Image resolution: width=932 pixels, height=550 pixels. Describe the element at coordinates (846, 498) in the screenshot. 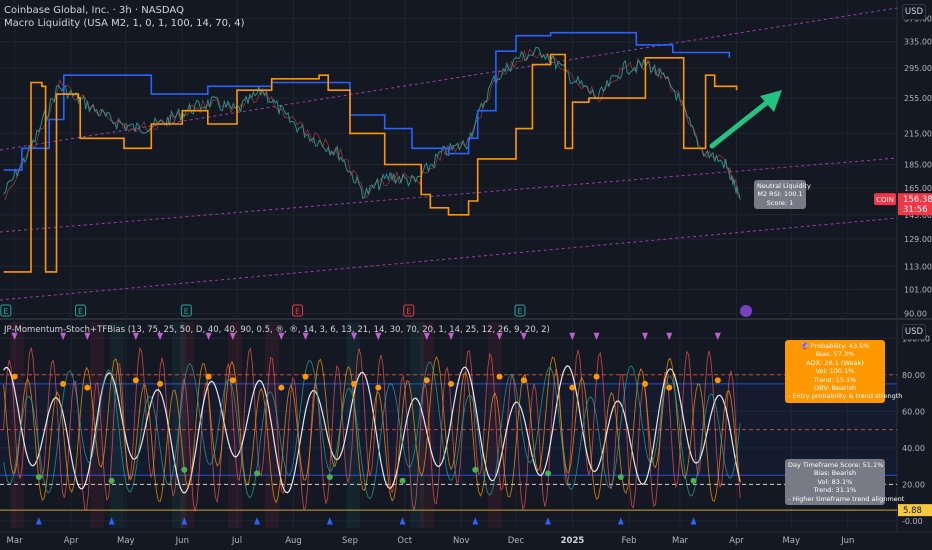

I see `info-line: - Higher timeframe trend alignment` at that location.